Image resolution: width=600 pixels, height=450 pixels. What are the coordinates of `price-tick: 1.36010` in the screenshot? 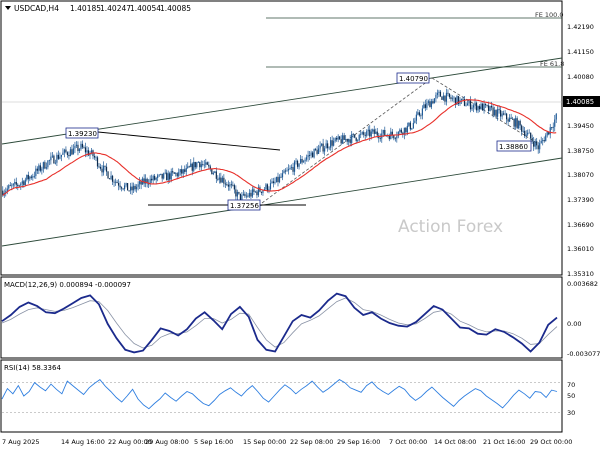 It's located at (580, 249).